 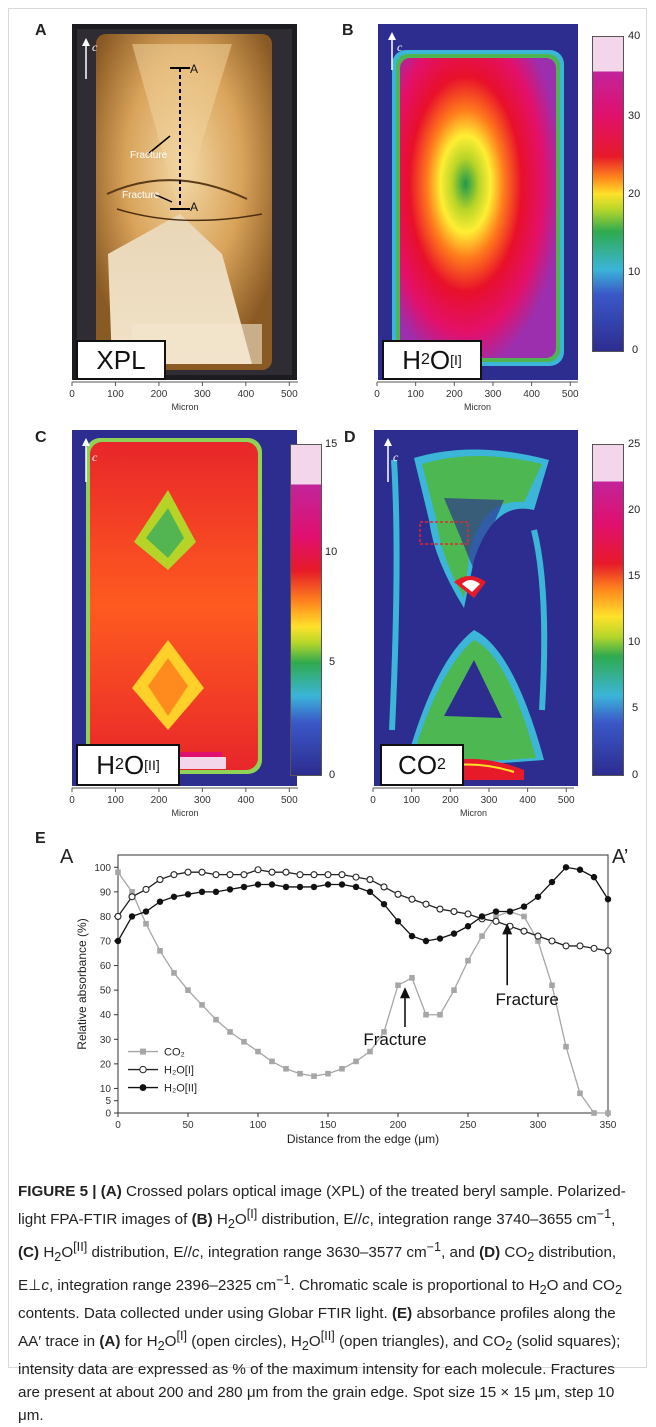 What do you see at coordinates (363, 984) in the screenshot?
I see `plot-frame` at bounding box center [363, 984].